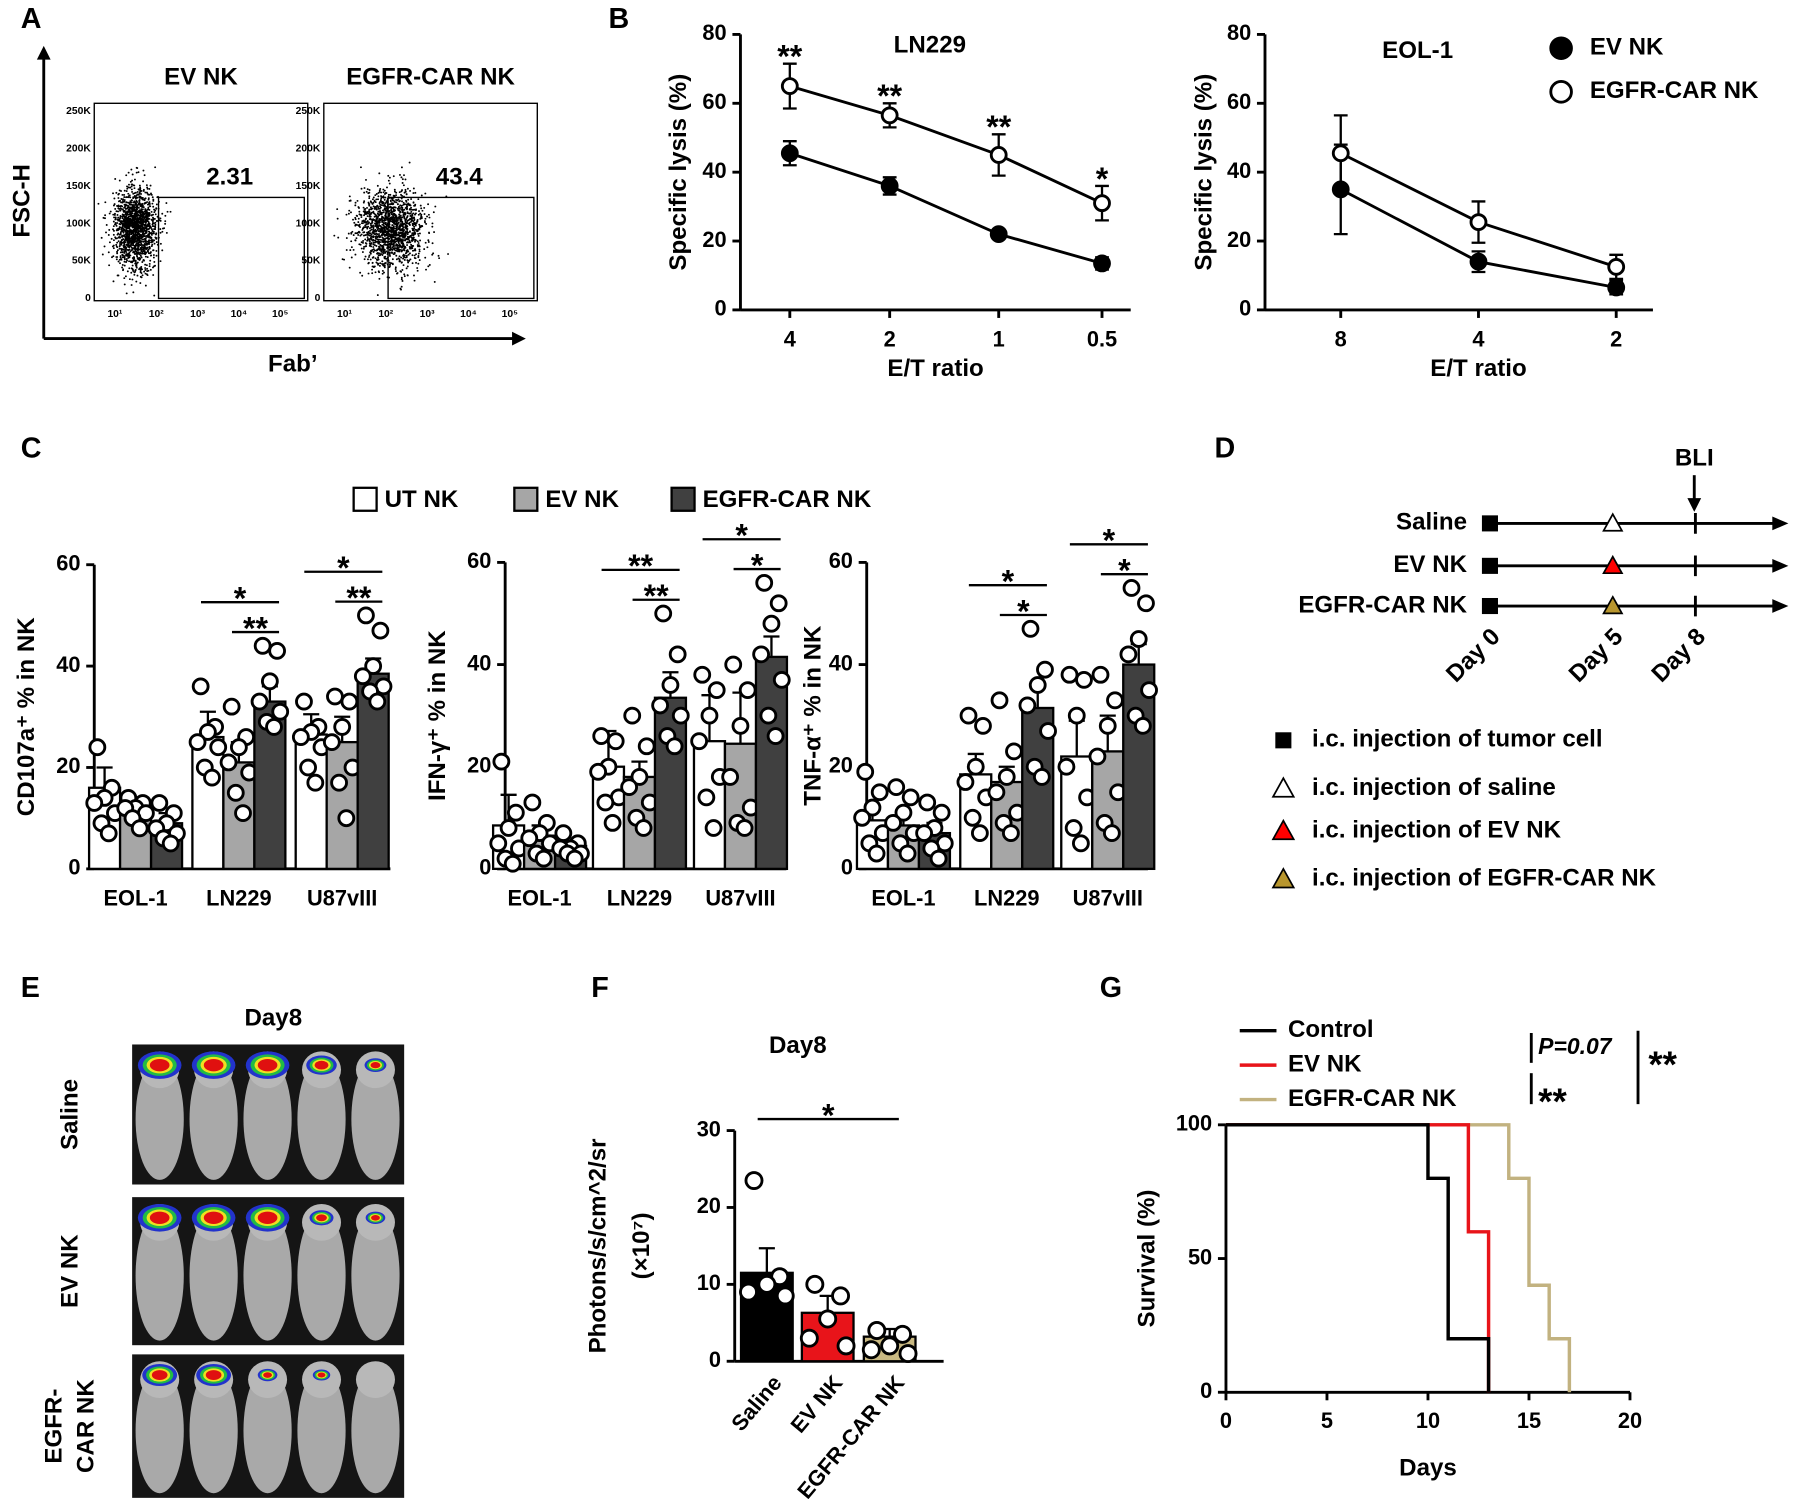  What do you see at coordinates (841, 764) in the screenshot?
I see `y-tick-label: 20` at bounding box center [841, 764].